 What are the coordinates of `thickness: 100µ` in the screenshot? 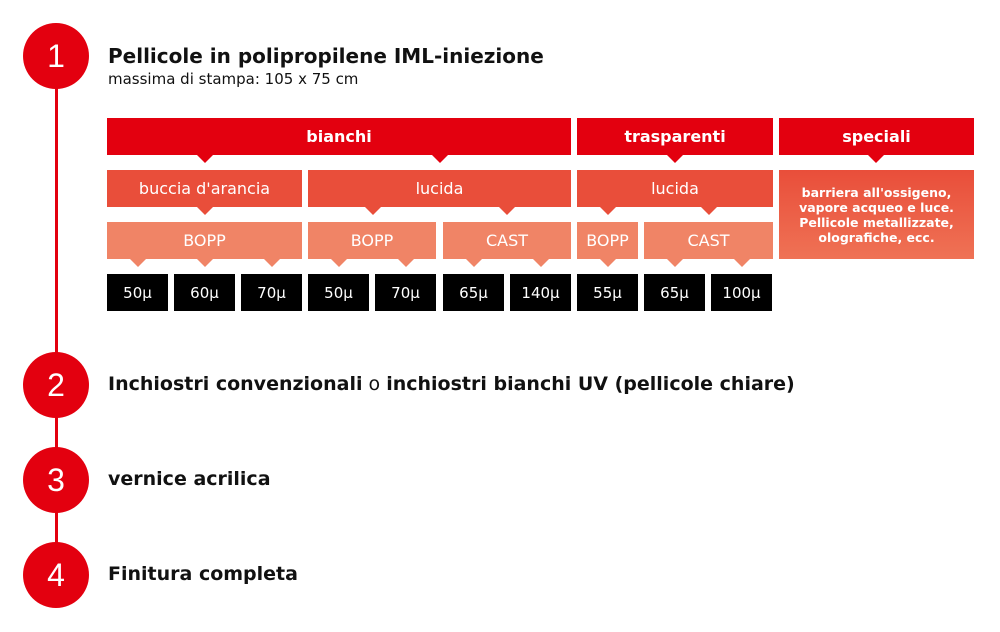 It's located at (741, 292).